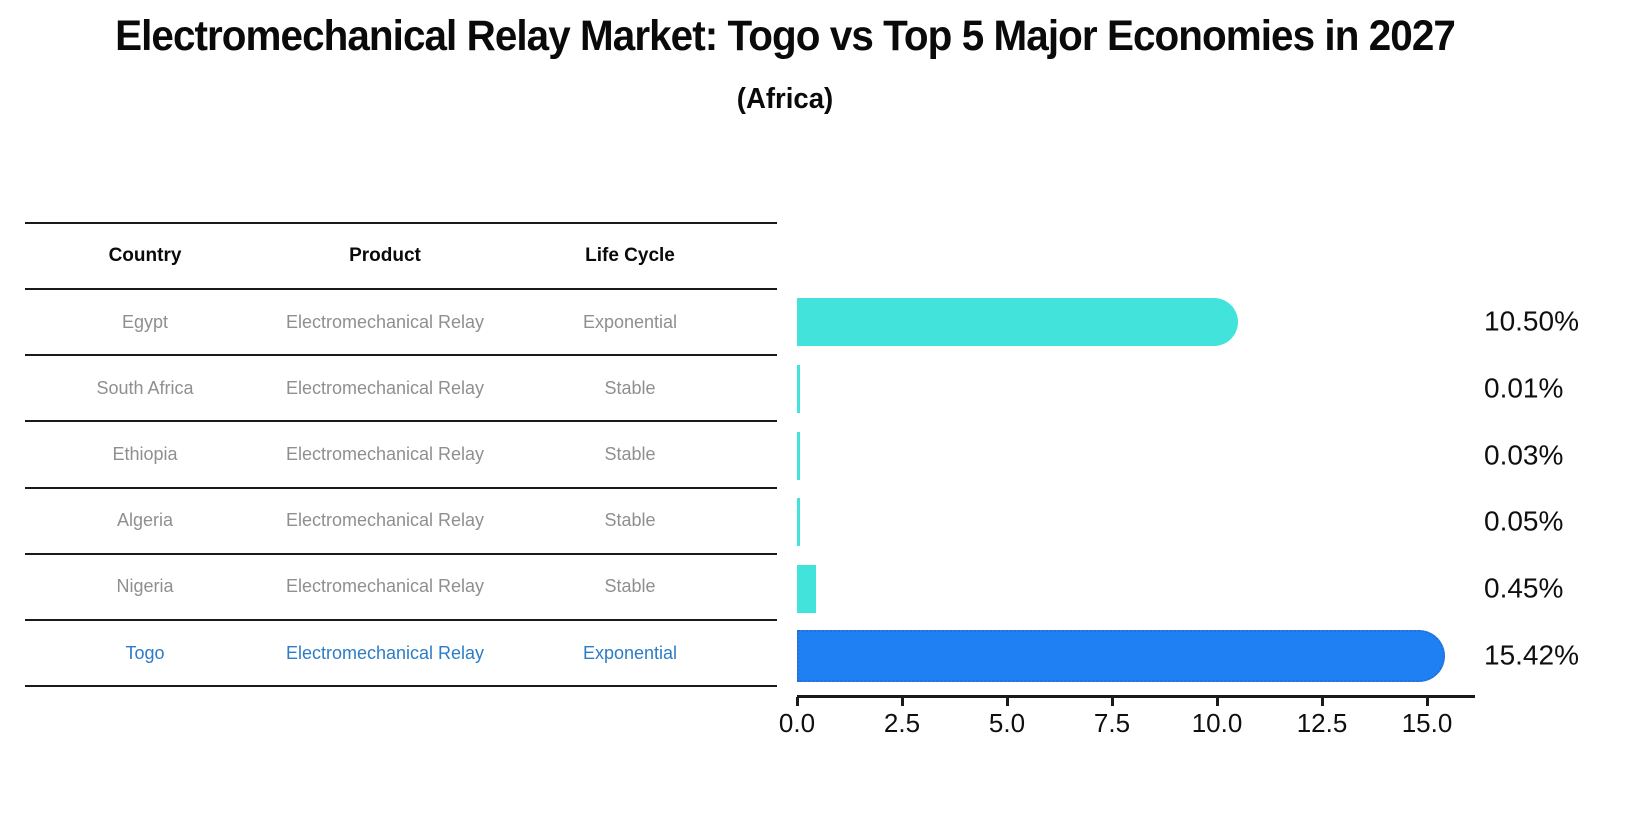  Describe the element at coordinates (1524, 455) in the screenshot. I see `bar-value-label: 0.03%` at that location.